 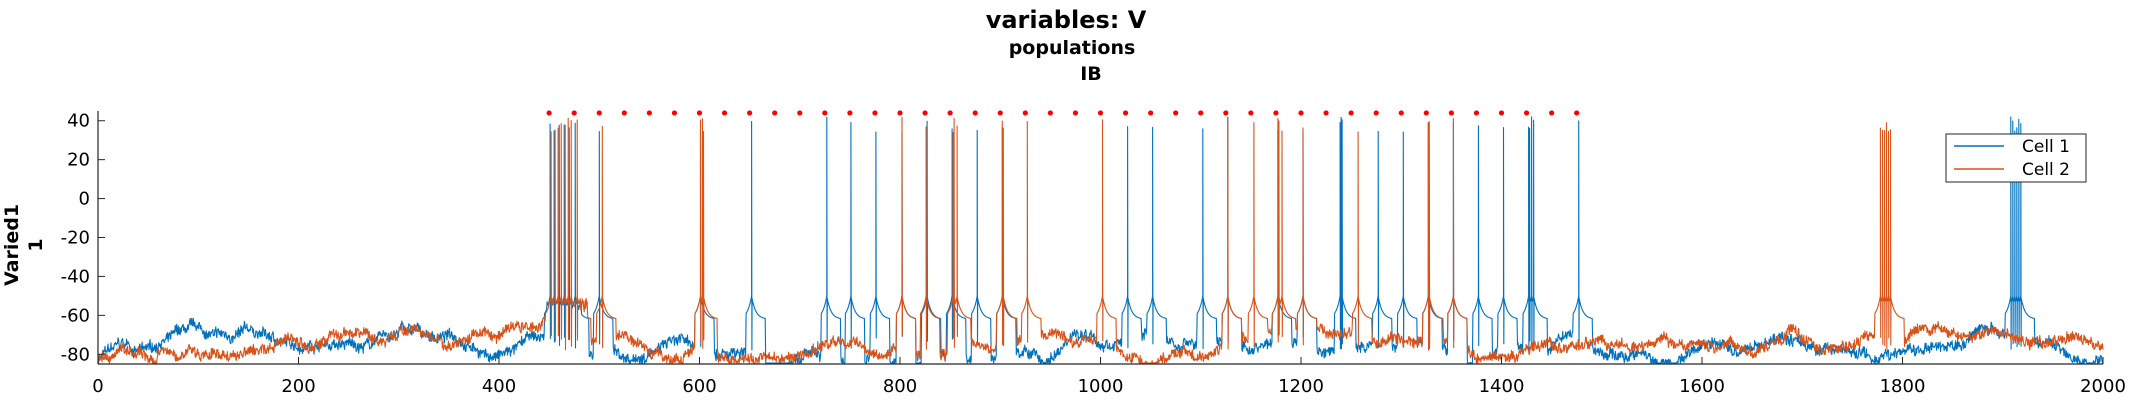 What do you see at coordinates (75, 354) in the screenshot?
I see `y-tick-label: -80` at bounding box center [75, 354].